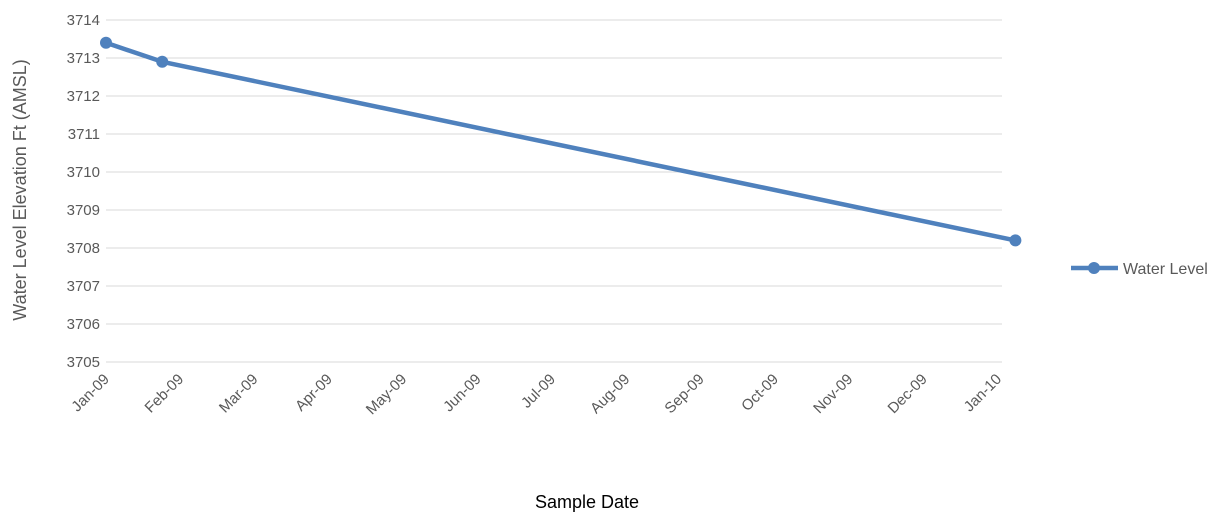 The height and width of the screenshot is (515, 1231). I want to click on legend-label: Water Level, so click(1165, 269).